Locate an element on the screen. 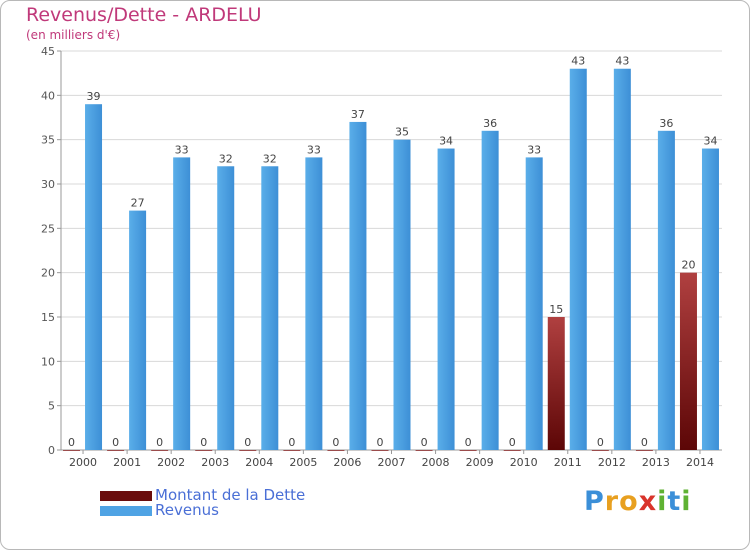  legend-label-revenus: Revenus is located at coordinates (187, 510).